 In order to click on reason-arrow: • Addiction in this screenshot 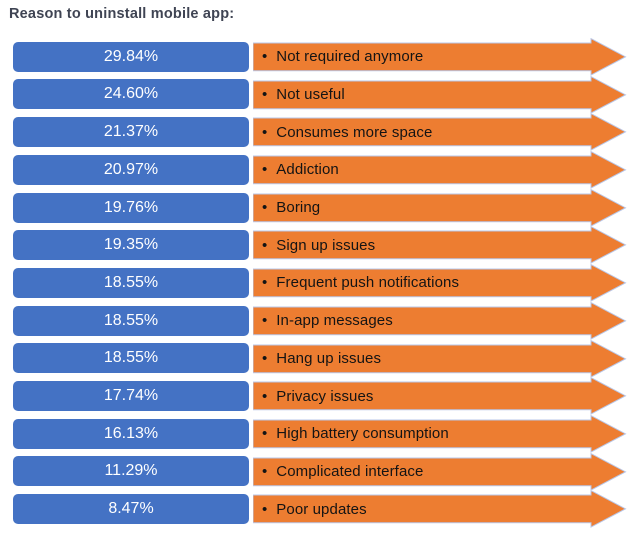, I will do `click(440, 170)`.